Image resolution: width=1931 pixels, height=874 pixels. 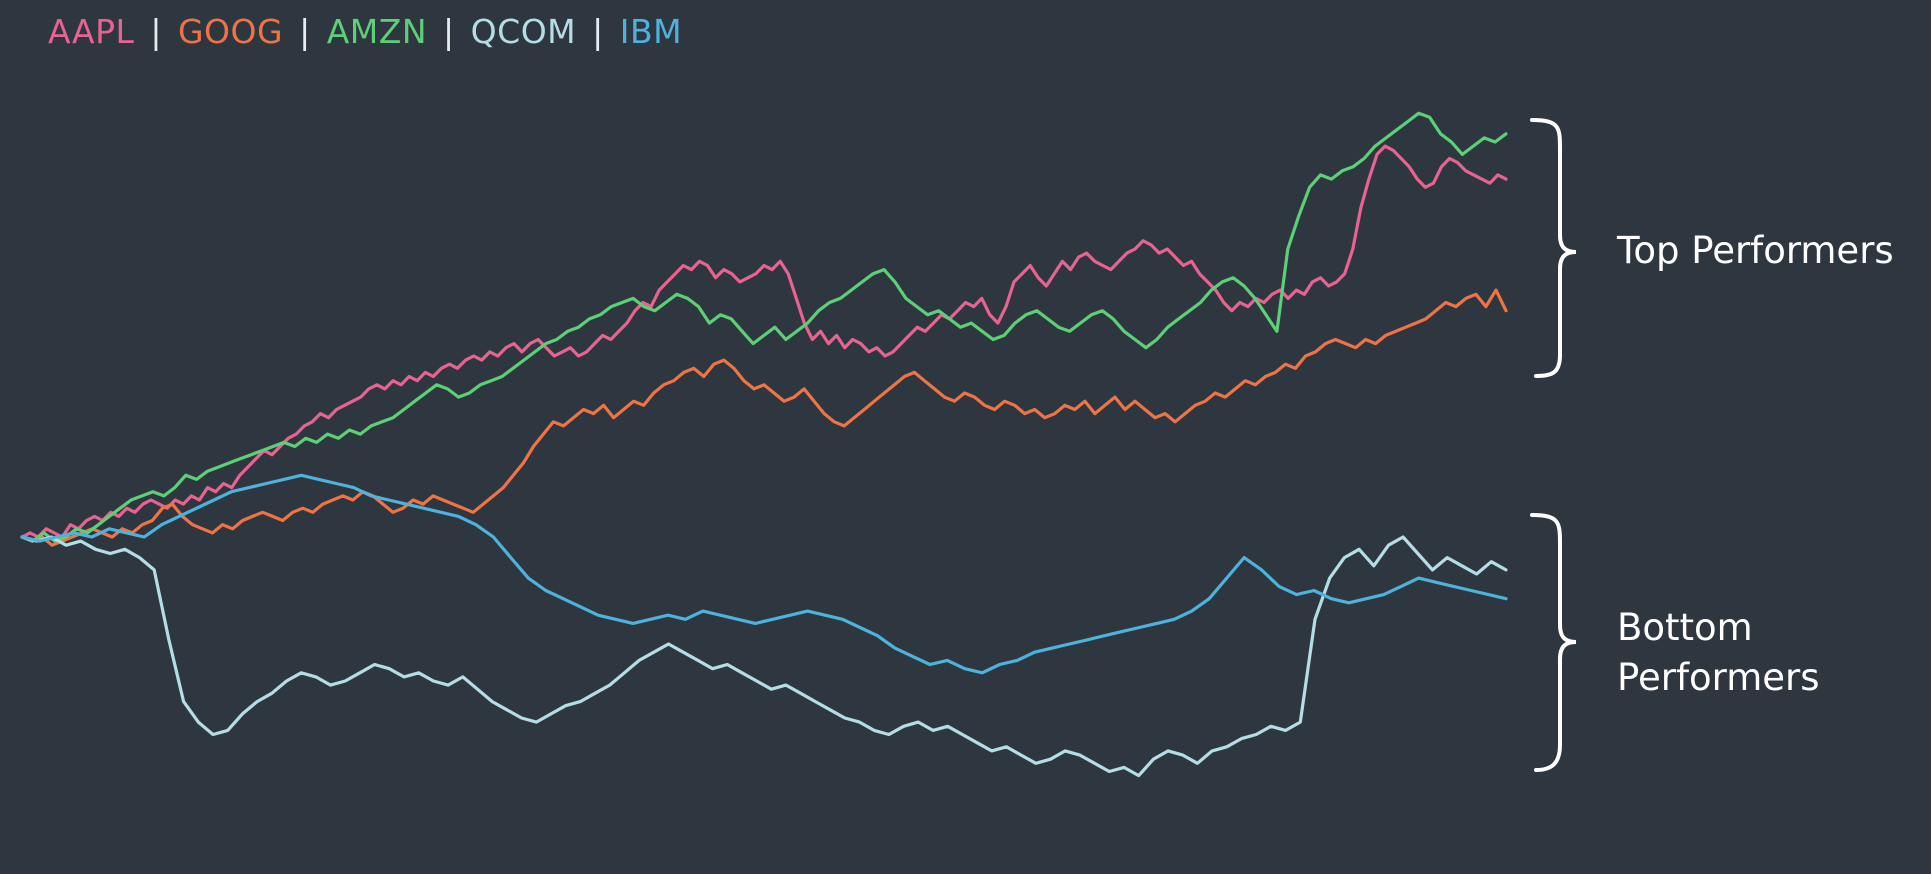 What do you see at coordinates (1718, 653) in the screenshot?
I see `bottom-performers-label: Bottom Performers` at bounding box center [1718, 653].